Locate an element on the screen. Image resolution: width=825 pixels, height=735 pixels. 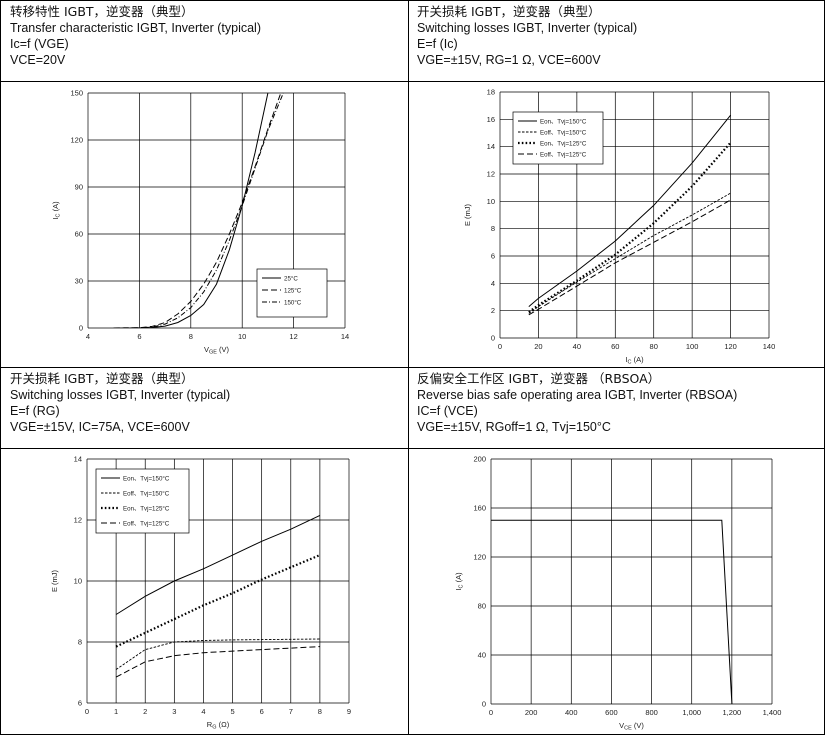
y-tick-label: 160 is located at coordinates (479, 508).